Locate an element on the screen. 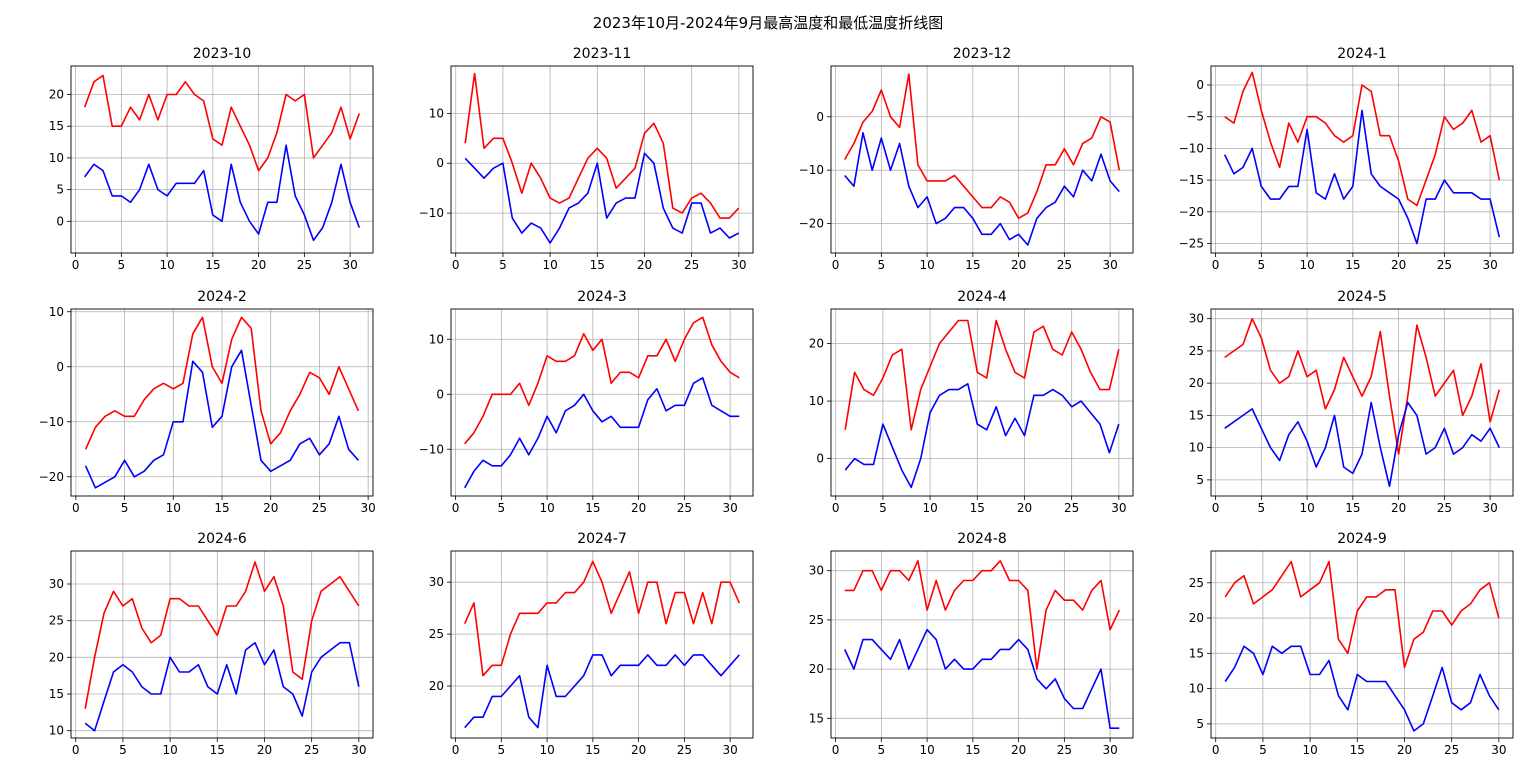 Image resolution: width=1536 pixels, height=775 pixels. y-tick-label: −25 is located at coordinates (1191, 243).